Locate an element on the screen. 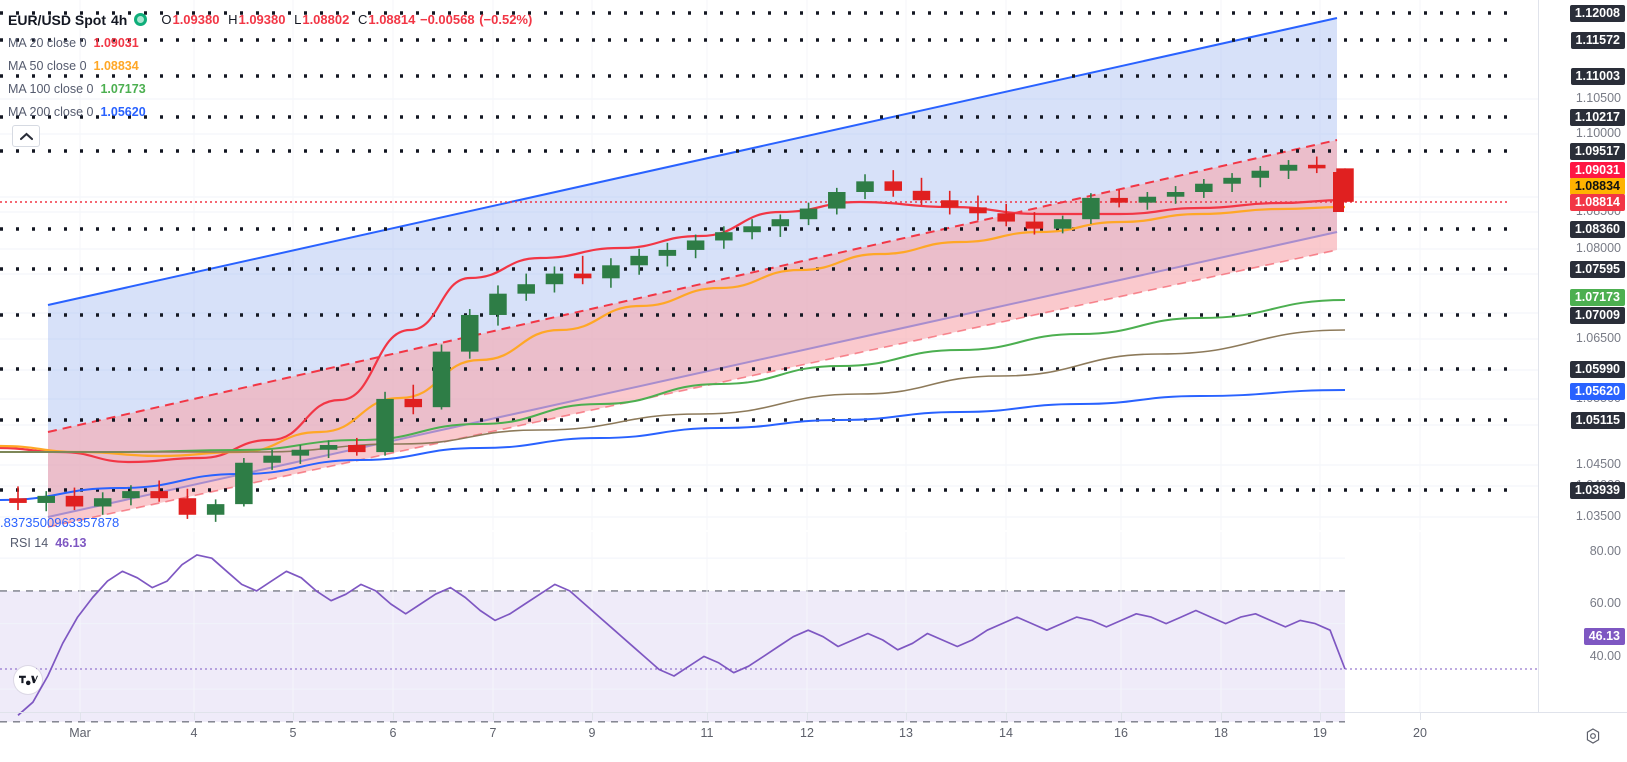 This screenshot has height=762, width=1627. time-axis-label: Mar is located at coordinates (80, 733).